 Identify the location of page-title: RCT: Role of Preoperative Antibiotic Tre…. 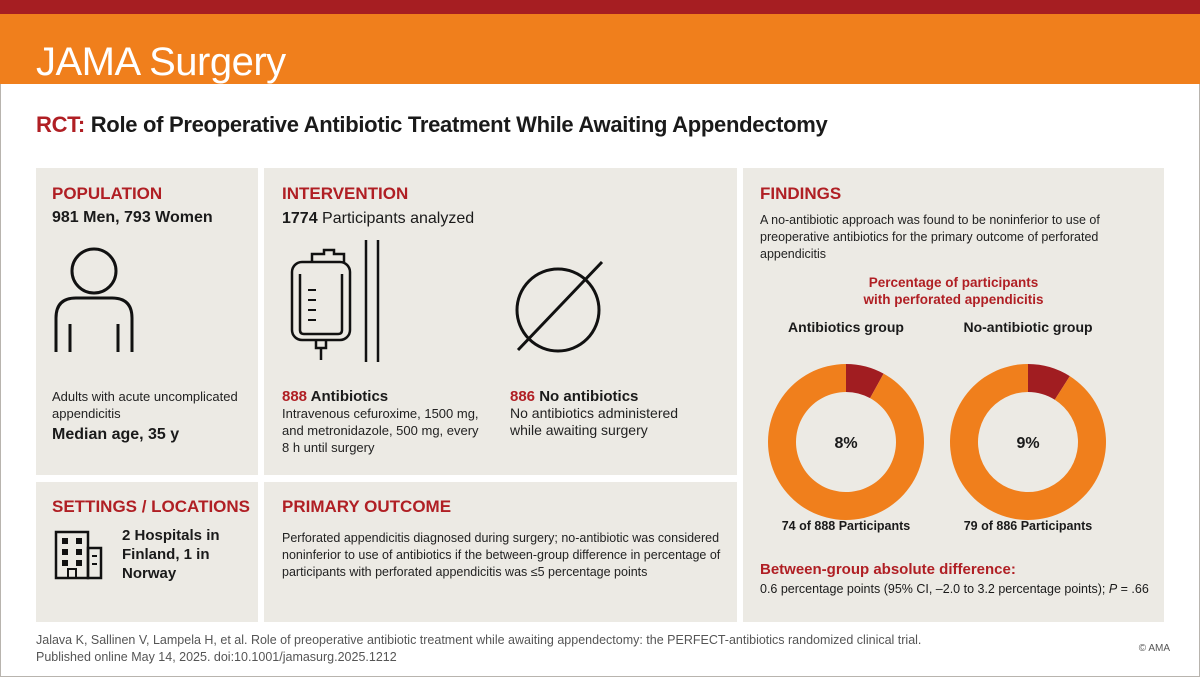
(432, 125).